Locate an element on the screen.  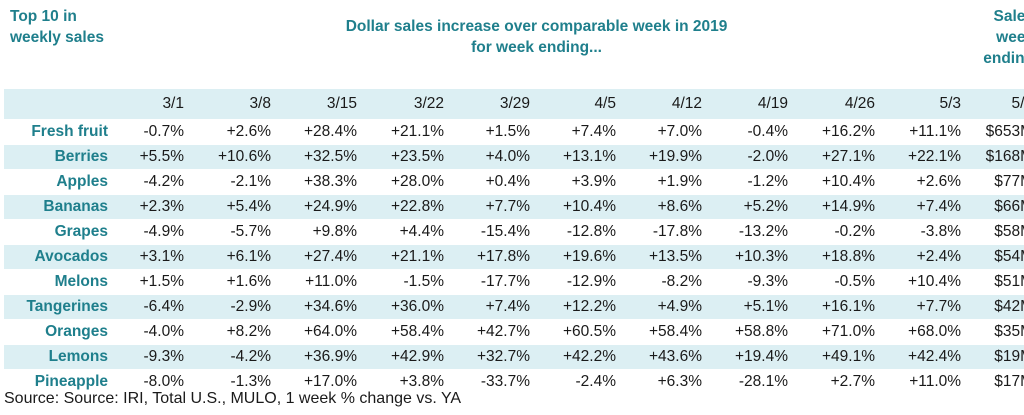
row-label: Pineapple is located at coordinates (58, 382).